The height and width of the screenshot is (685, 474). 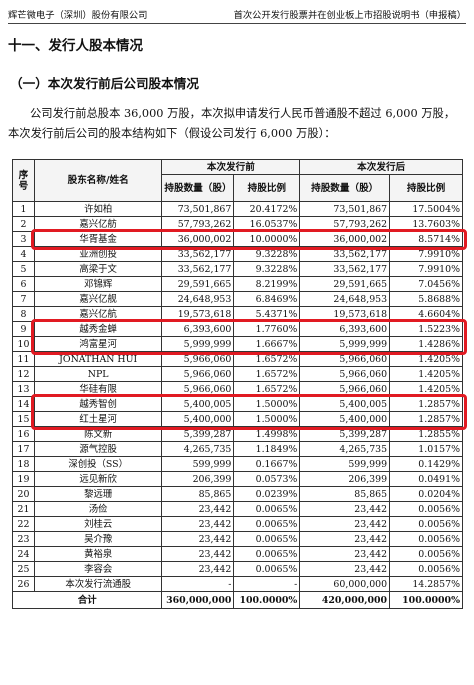 I want to click on cell-post-ratio: 1.4286%, so click(x=426, y=344).